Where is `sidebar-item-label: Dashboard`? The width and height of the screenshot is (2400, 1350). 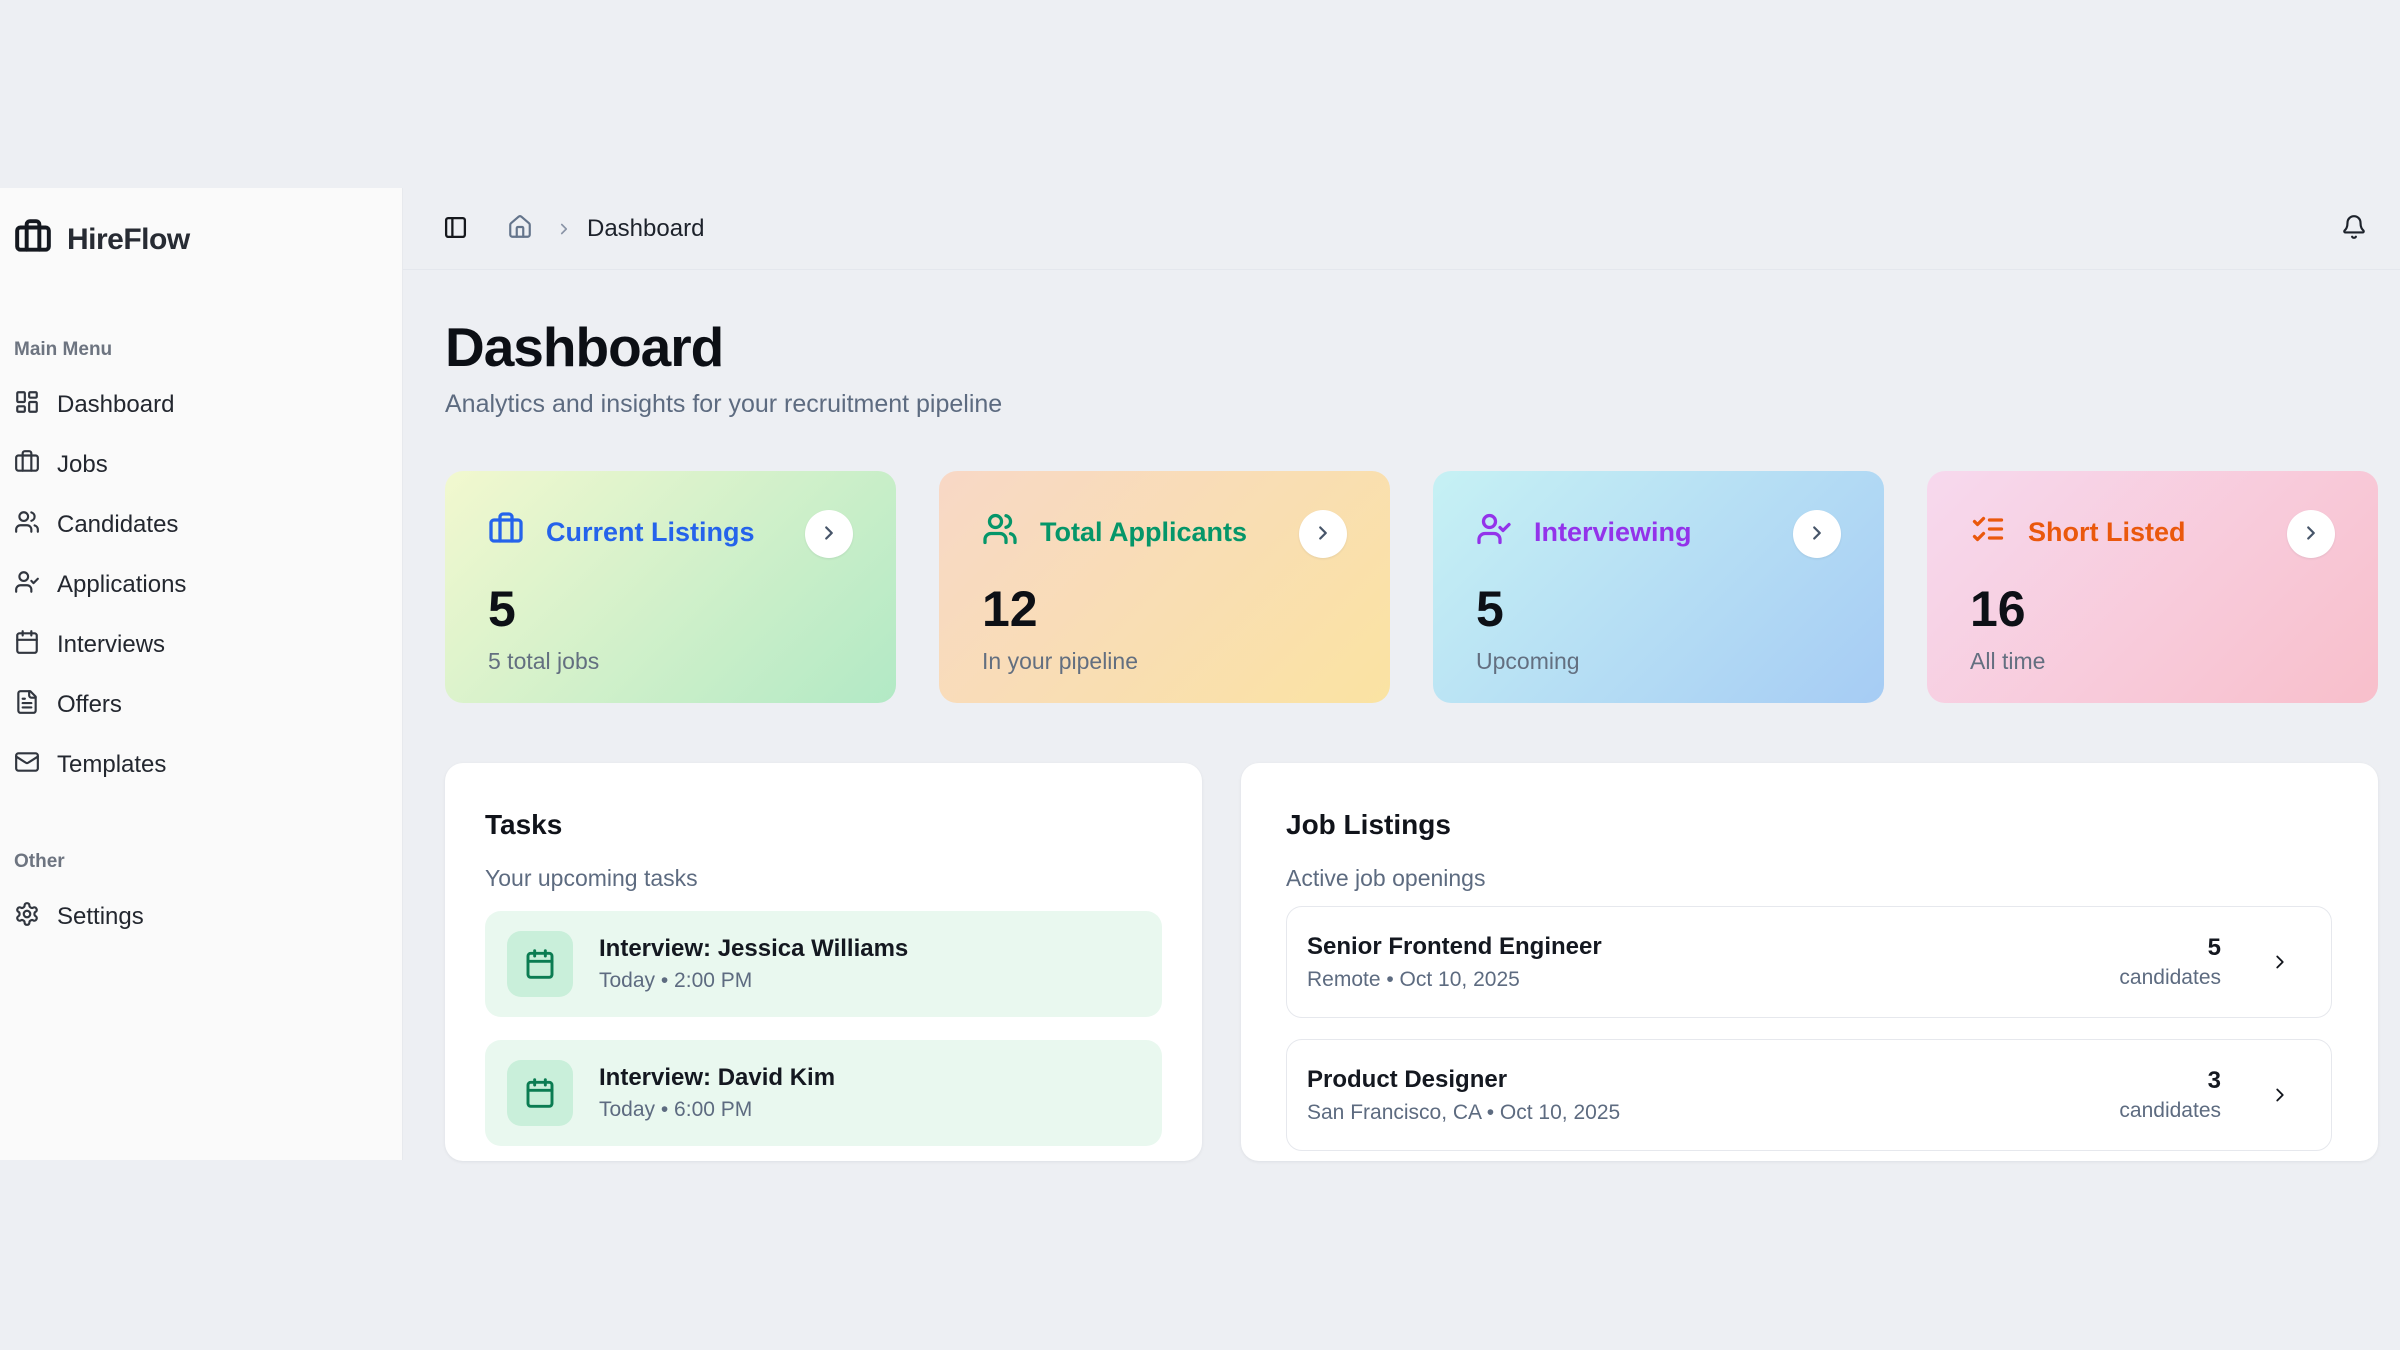
sidebar-item-label: Dashboard is located at coordinates (116, 404).